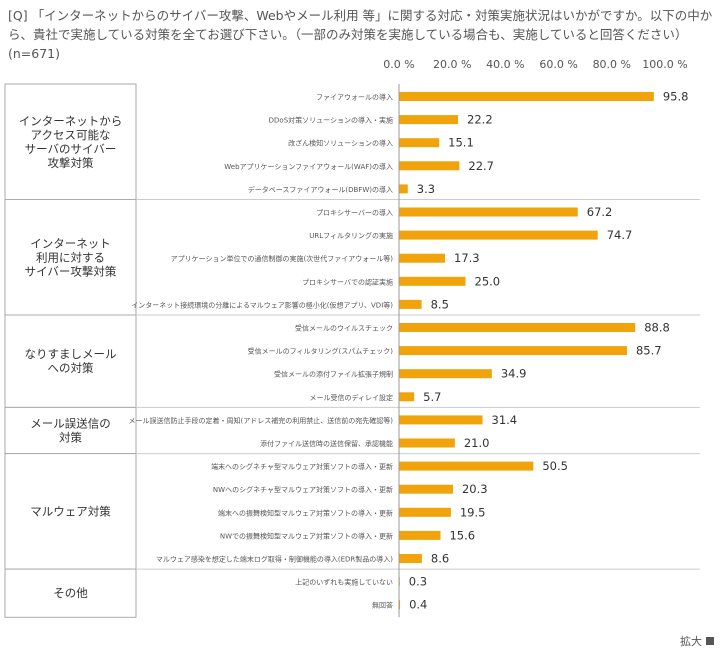  What do you see at coordinates (600, 212) in the screenshot?
I see `value-label: 67.2` at bounding box center [600, 212].